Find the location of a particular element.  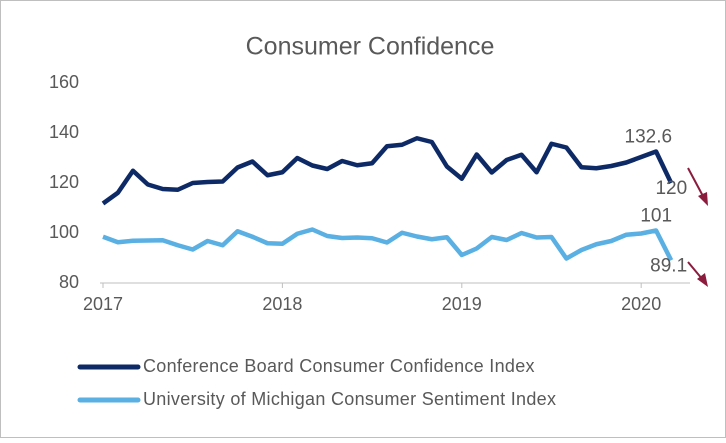

y-tick-label: 160 is located at coordinates (64, 82).